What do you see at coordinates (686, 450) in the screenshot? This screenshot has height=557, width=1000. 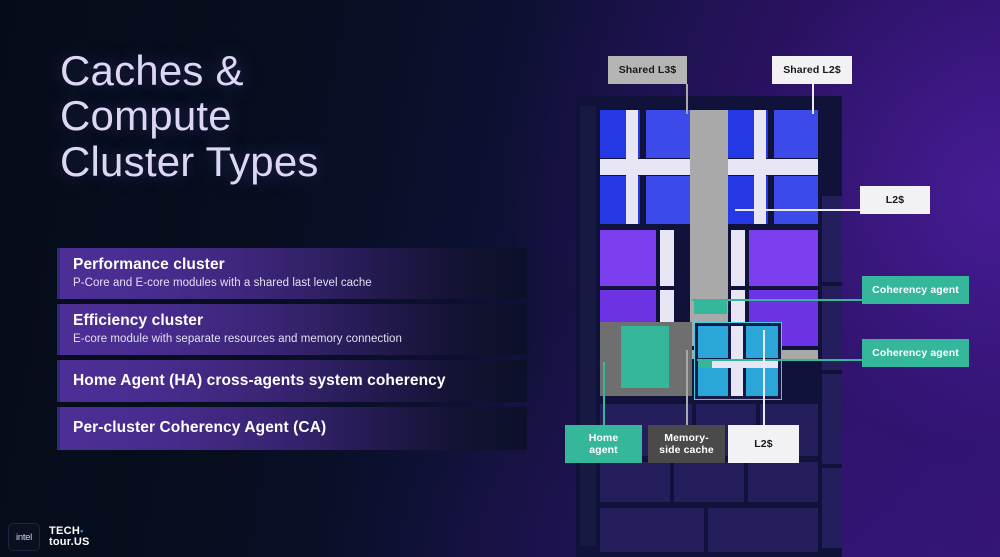 I see `callout-label-line-2: side cache` at bounding box center [686, 450].